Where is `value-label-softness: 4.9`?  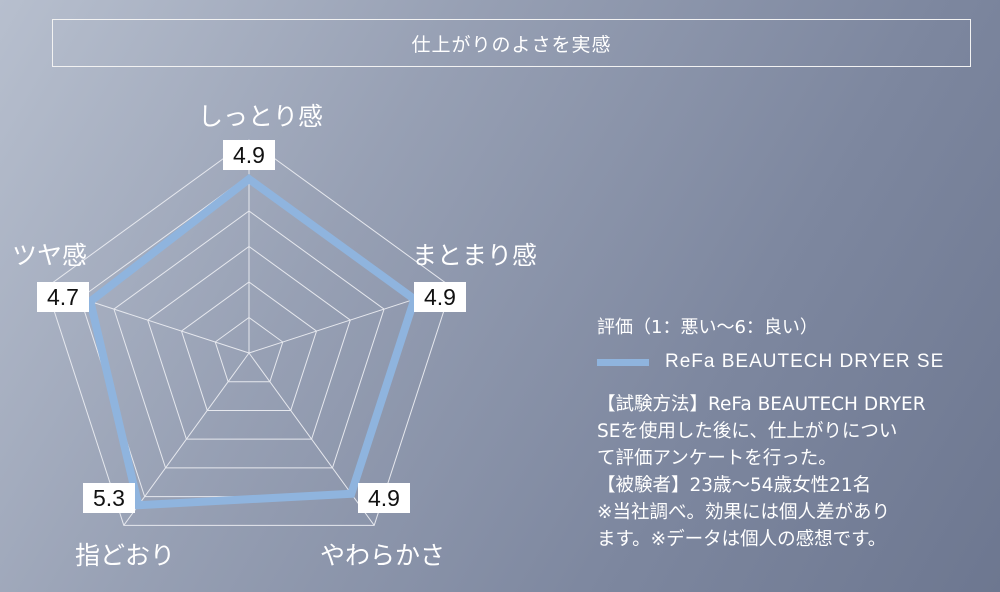
value-label-softness: 4.9 is located at coordinates (384, 498).